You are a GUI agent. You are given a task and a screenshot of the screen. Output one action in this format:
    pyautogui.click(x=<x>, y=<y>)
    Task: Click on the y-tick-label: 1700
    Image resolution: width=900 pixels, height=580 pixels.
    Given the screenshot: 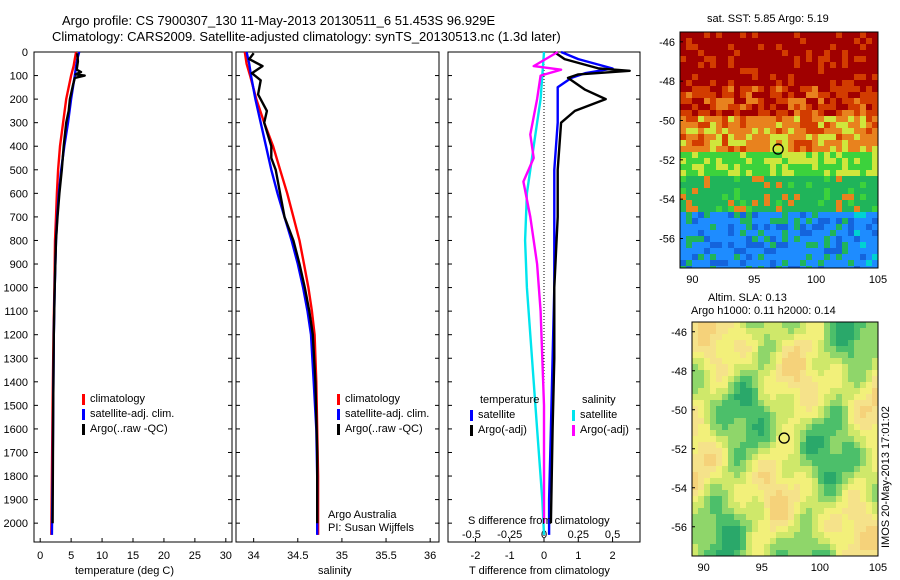 What is the action you would take?
    pyautogui.click(x=16, y=453)
    